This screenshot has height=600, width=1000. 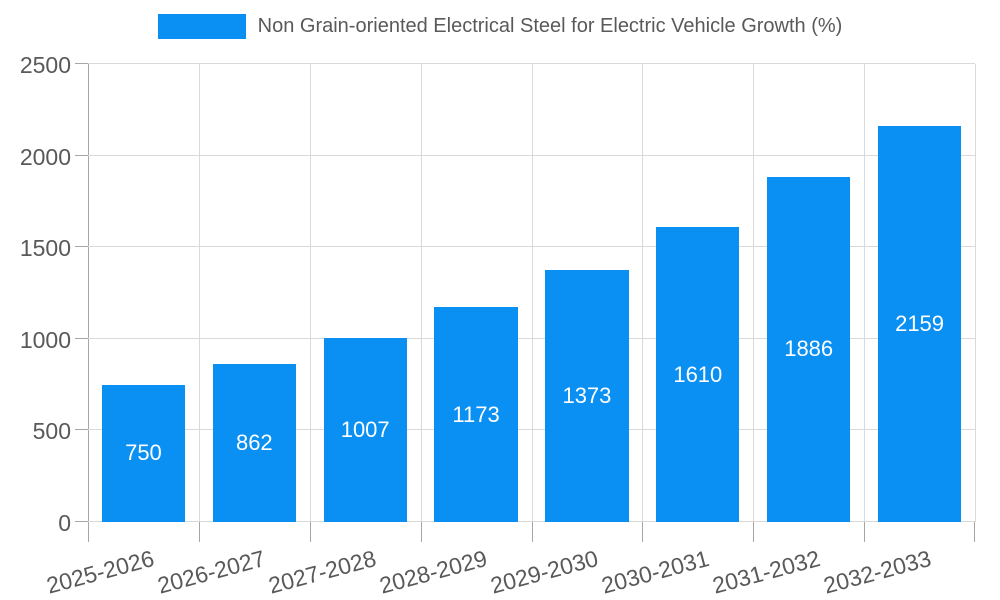 I want to click on x-axis-label: 2032-2033, so click(x=877, y=572).